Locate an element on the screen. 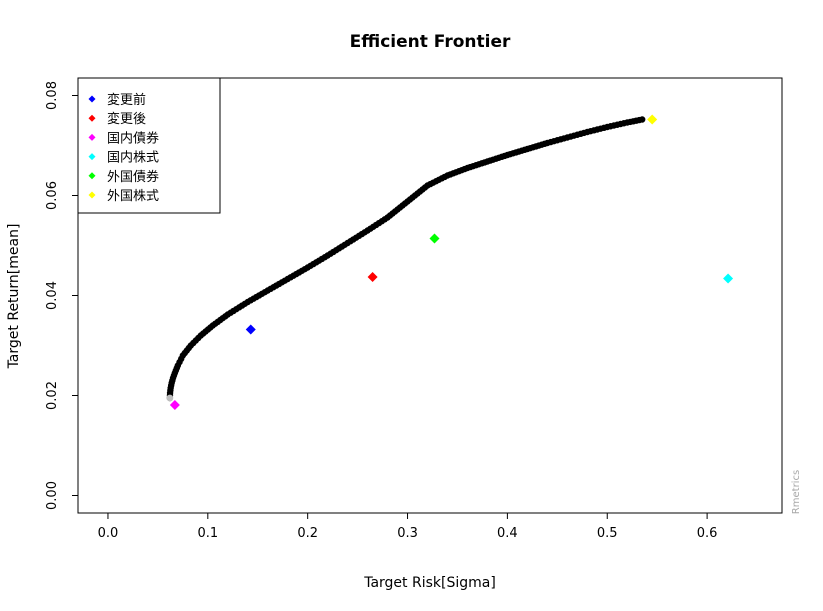 This screenshot has height=611, width=823. legend-label: 外国株式 is located at coordinates (133, 196).